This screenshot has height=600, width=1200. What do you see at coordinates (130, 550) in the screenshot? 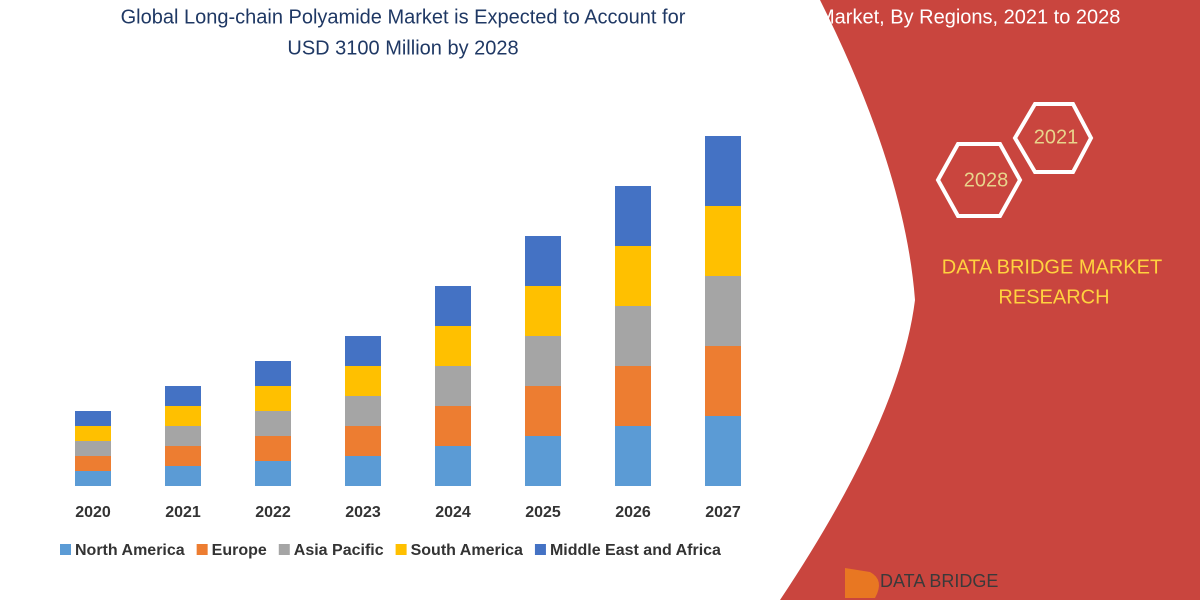
I see `legend-label: North America` at bounding box center [130, 550].